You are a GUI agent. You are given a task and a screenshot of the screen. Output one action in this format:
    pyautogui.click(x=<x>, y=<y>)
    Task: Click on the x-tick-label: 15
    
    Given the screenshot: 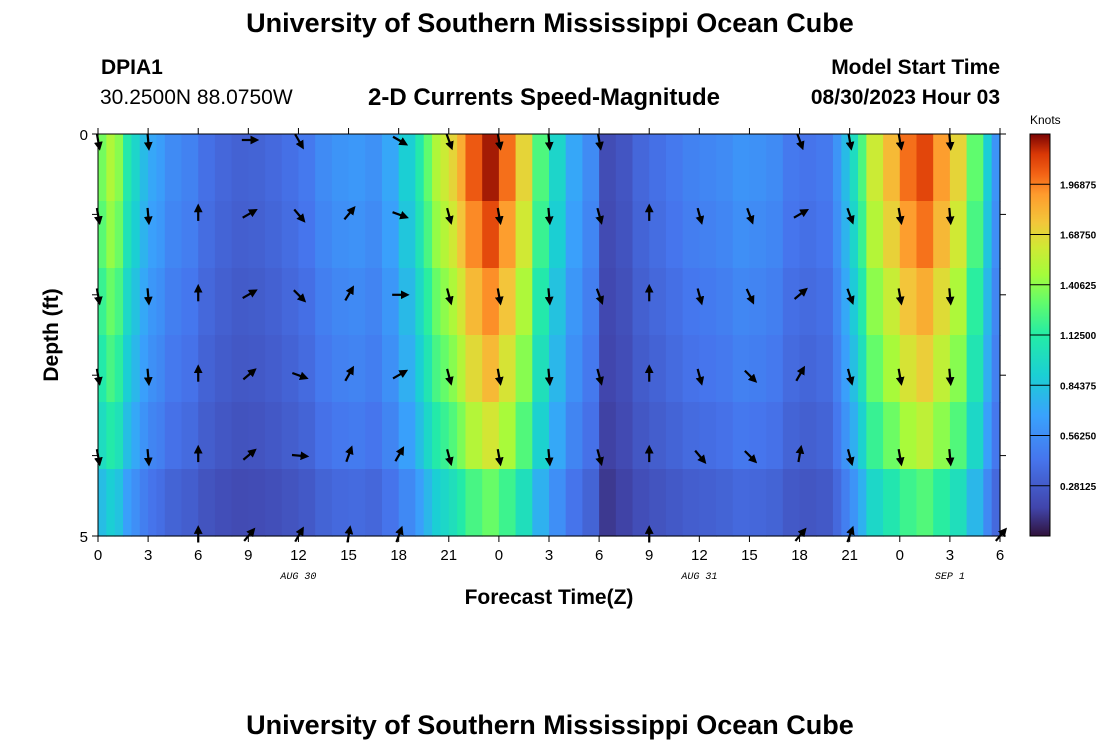 What is the action you would take?
    pyautogui.click(x=749, y=555)
    